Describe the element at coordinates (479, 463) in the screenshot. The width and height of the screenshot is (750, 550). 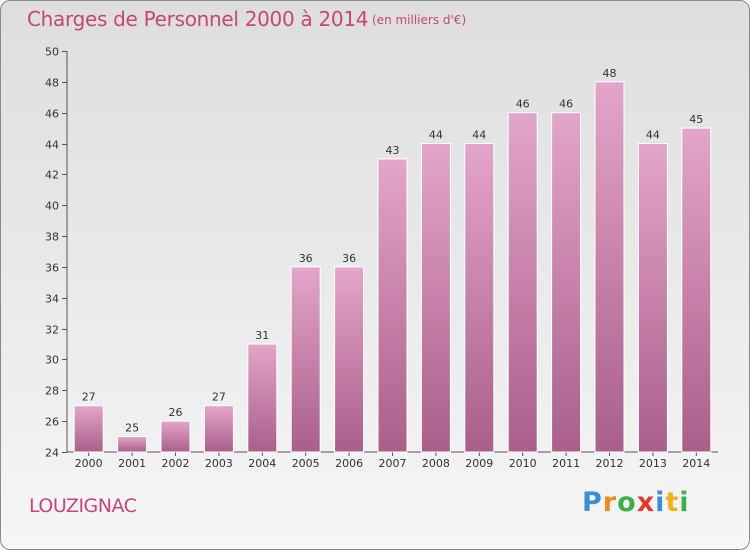
I see `x-tick-label: 2009` at that location.